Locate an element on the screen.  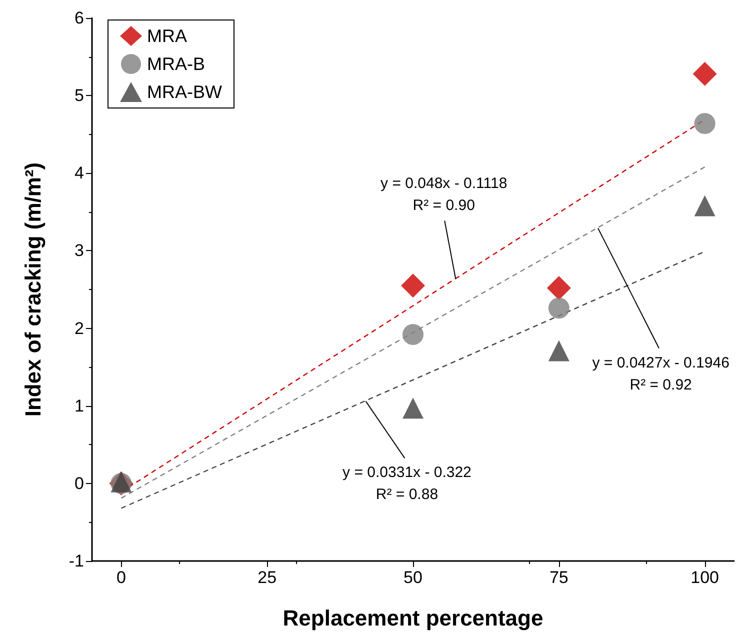
y-tick-label: -1 is located at coordinates (76, 561).